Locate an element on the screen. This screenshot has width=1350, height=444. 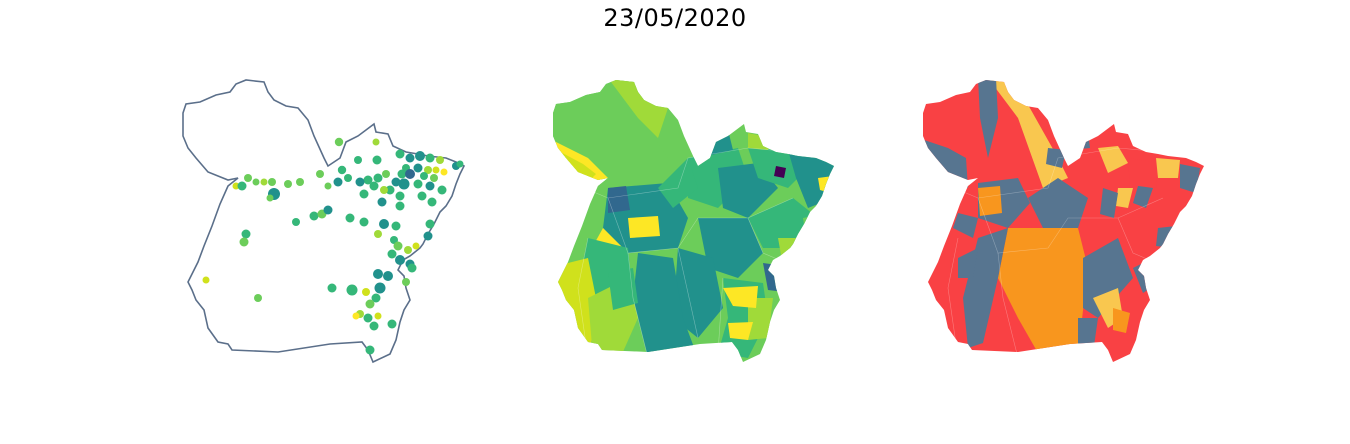
viridis-choropleth-panel is located at coordinates (693, 221).